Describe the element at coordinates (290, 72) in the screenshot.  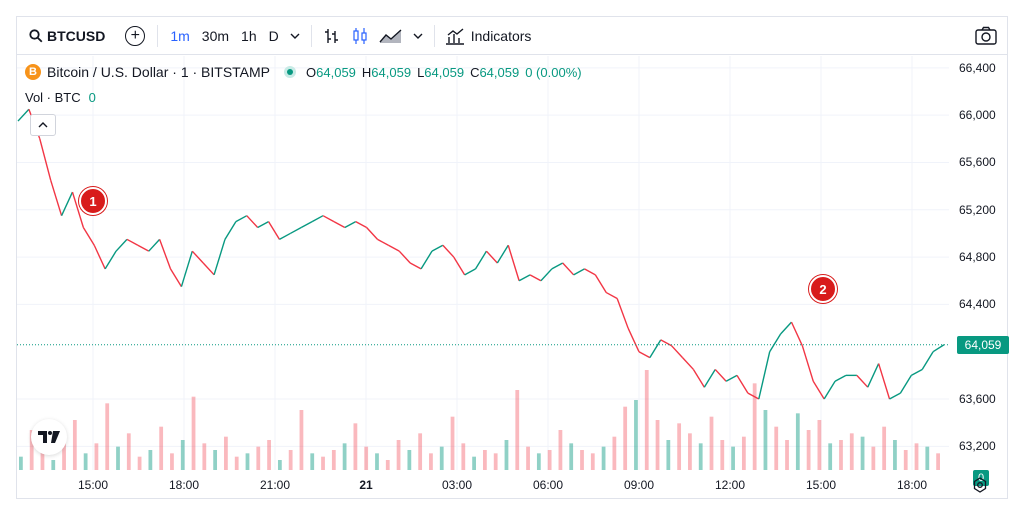
I see `market-status-icon` at that location.